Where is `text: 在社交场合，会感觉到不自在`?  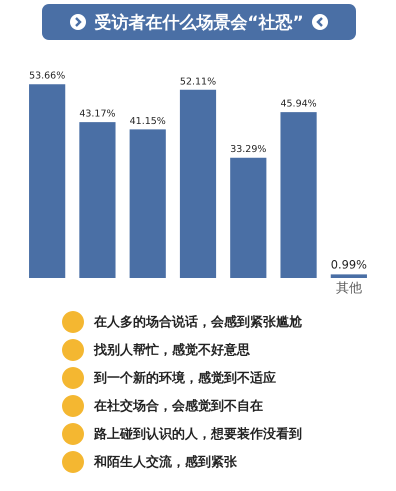
text: 在社交场合，会感觉到不自在 is located at coordinates (178, 406).